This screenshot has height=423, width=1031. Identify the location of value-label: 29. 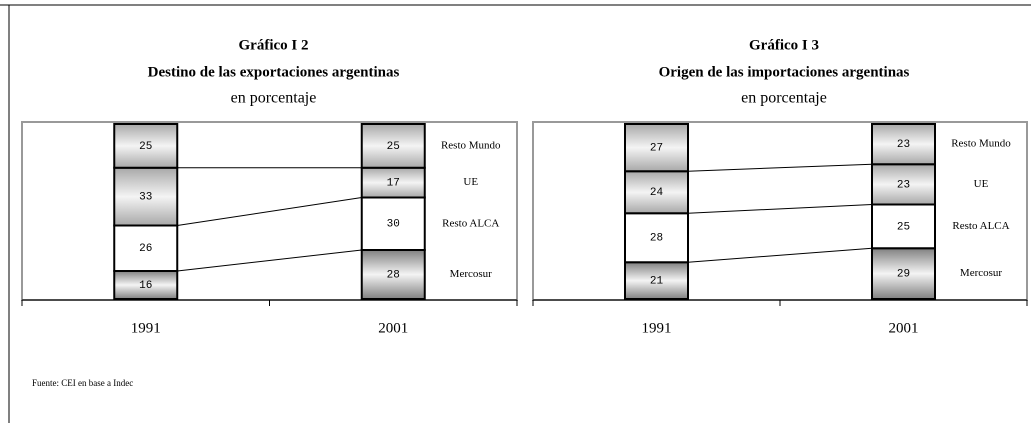
(903, 275).